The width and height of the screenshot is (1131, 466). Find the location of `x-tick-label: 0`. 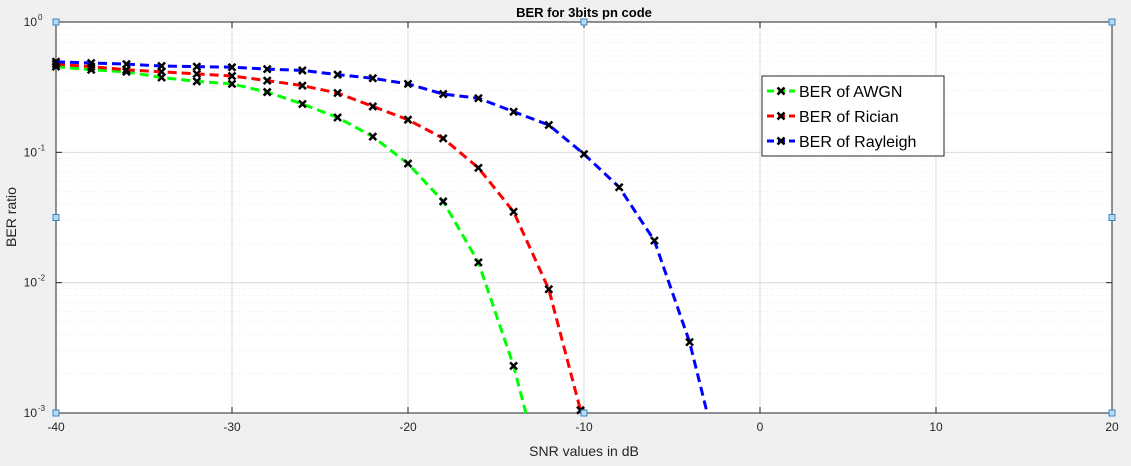

x-tick-label: 0 is located at coordinates (760, 427).